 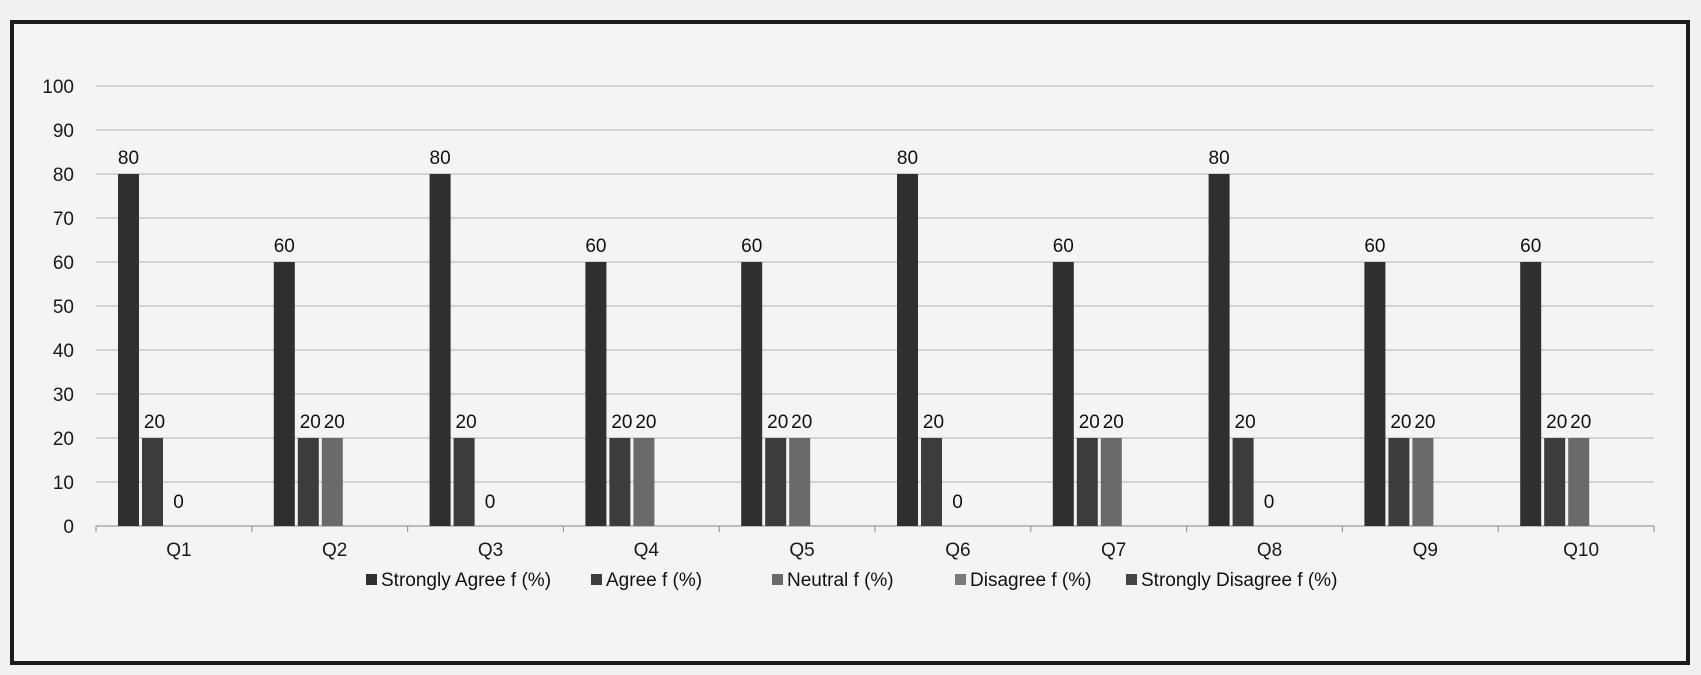 What do you see at coordinates (63, 307) in the screenshot?
I see `y-tick-label: 50` at bounding box center [63, 307].